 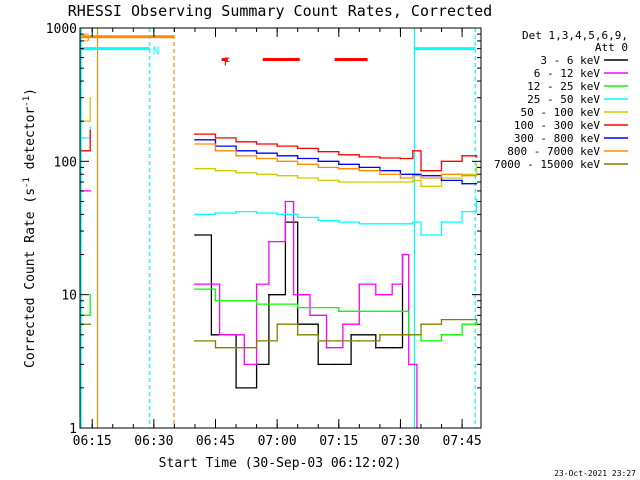 I want to click on y-tick-label: 1, so click(x=73, y=429).